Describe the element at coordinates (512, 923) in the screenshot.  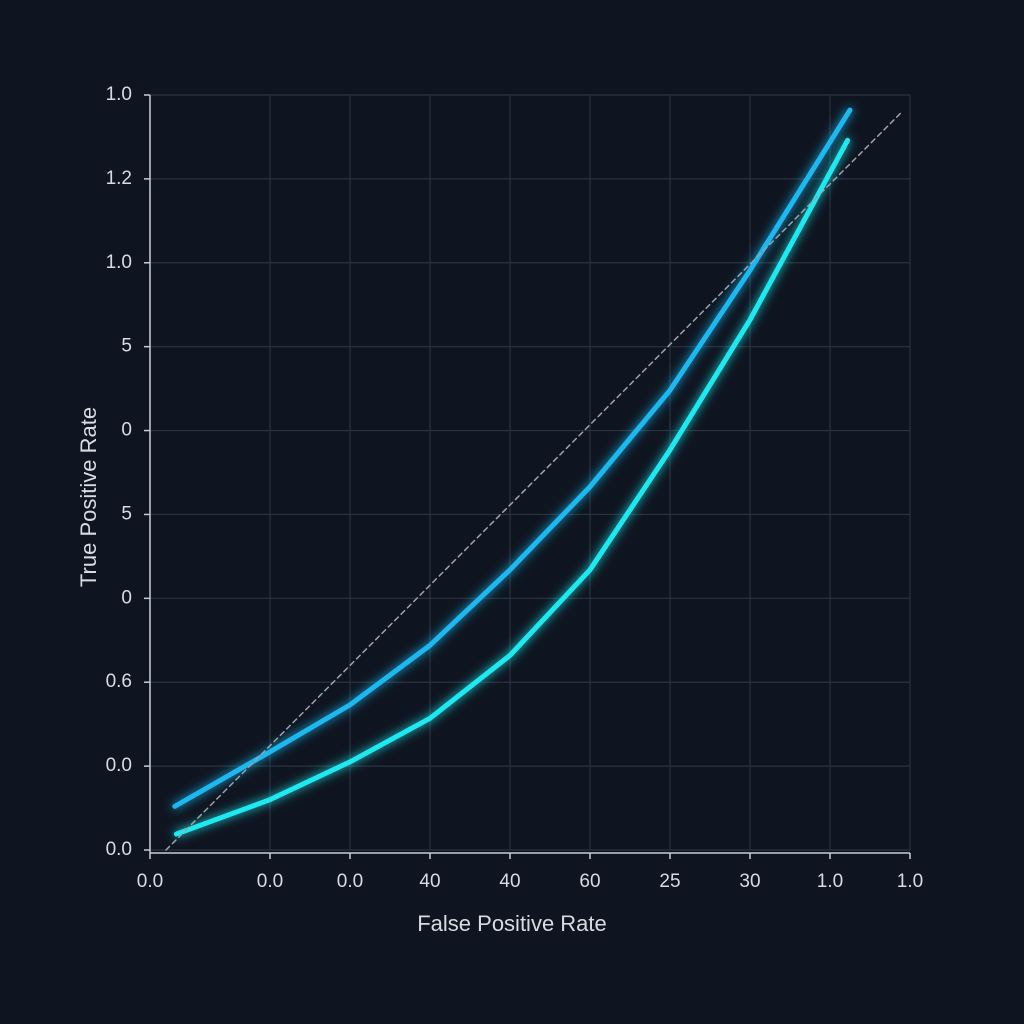
I see `x-axis-label: False Positive Rate` at that location.